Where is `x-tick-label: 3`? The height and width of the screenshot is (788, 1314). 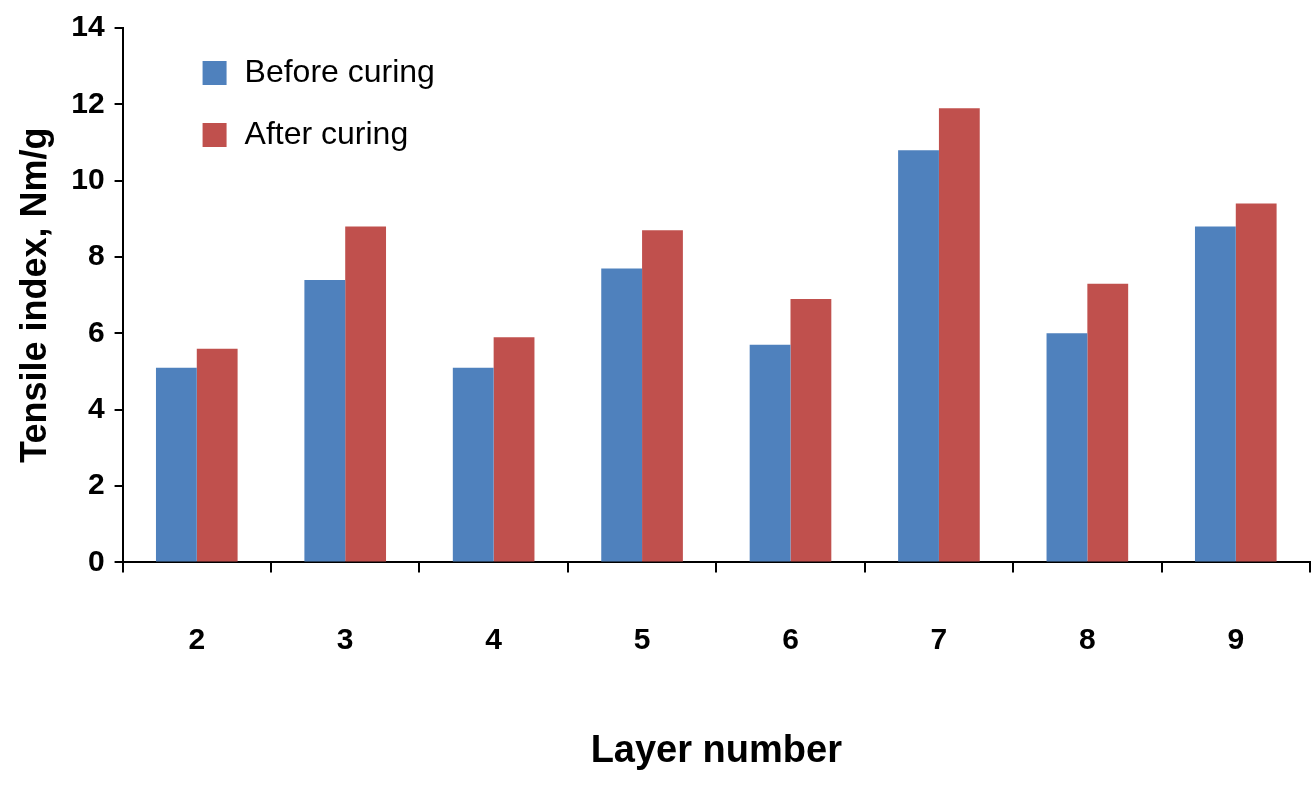
x-tick-label: 3 is located at coordinates (345, 638).